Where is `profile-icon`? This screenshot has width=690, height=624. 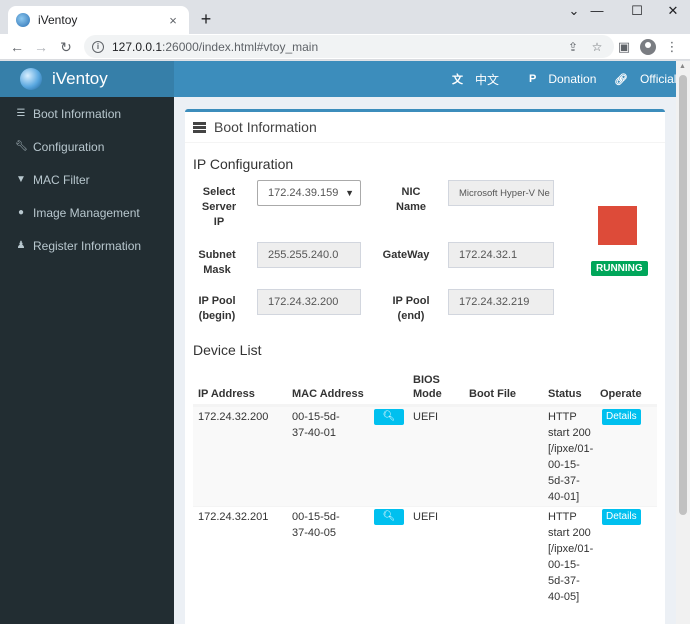 profile-icon is located at coordinates (648, 47).